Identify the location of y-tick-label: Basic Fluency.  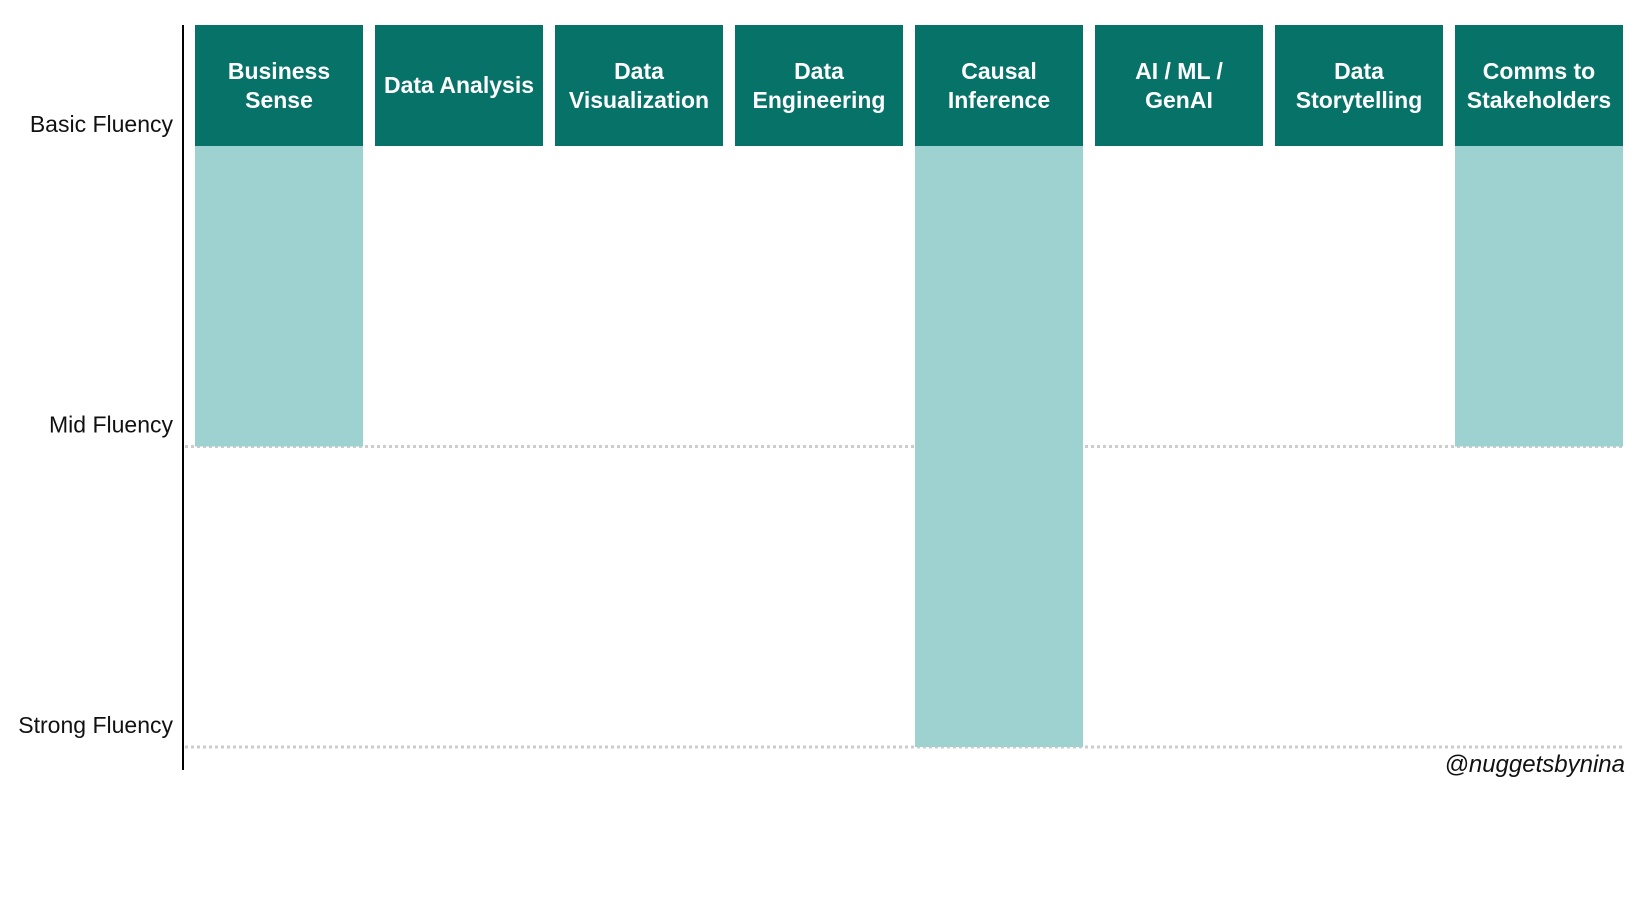
(102, 124).